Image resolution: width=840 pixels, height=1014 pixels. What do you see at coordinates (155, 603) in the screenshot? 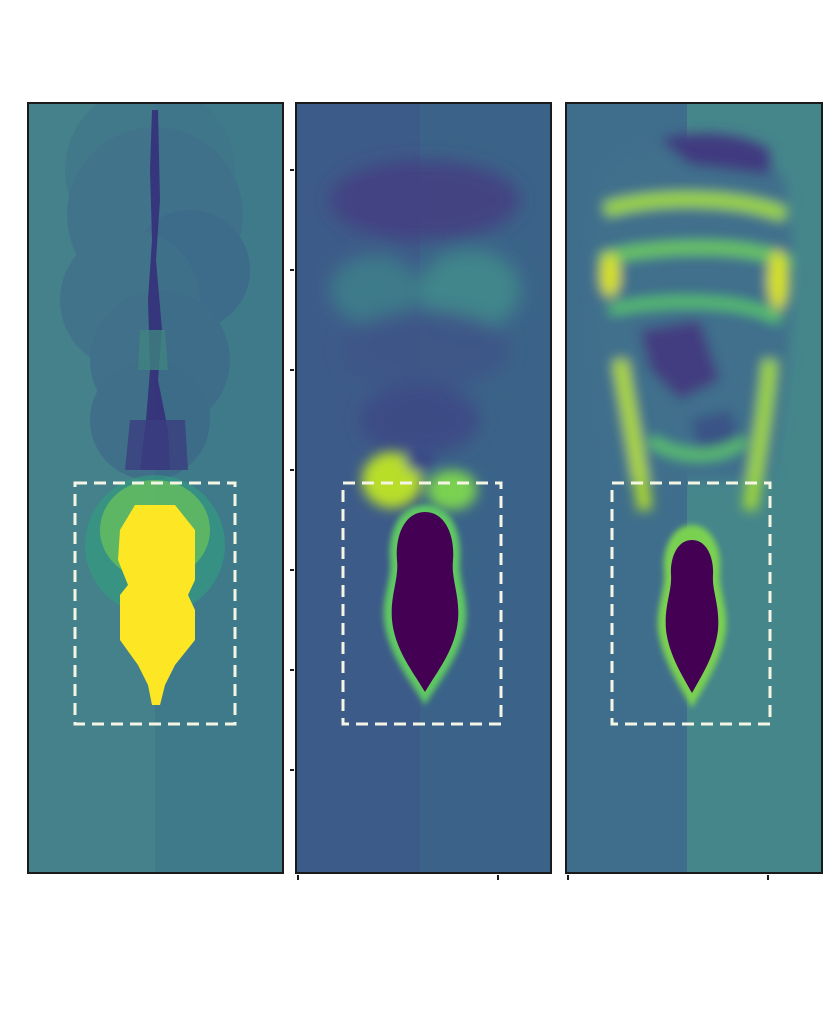
I see `region-box-left` at bounding box center [155, 603].